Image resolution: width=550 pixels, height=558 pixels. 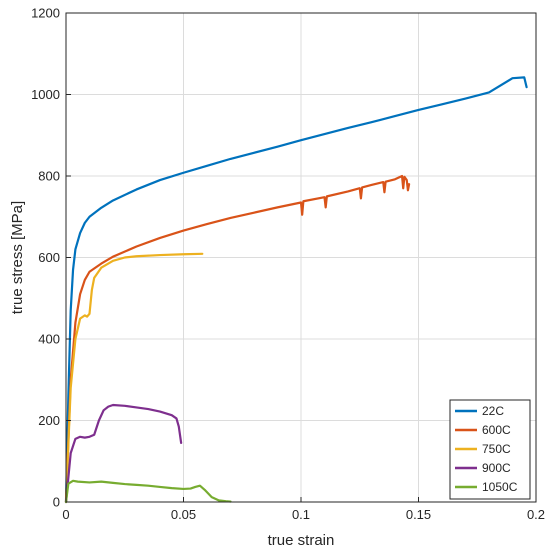 What do you see at coordinates (45, 13) in the screenshot?
I see `y-tick-label: 1200` at bounding box center [45, 13].